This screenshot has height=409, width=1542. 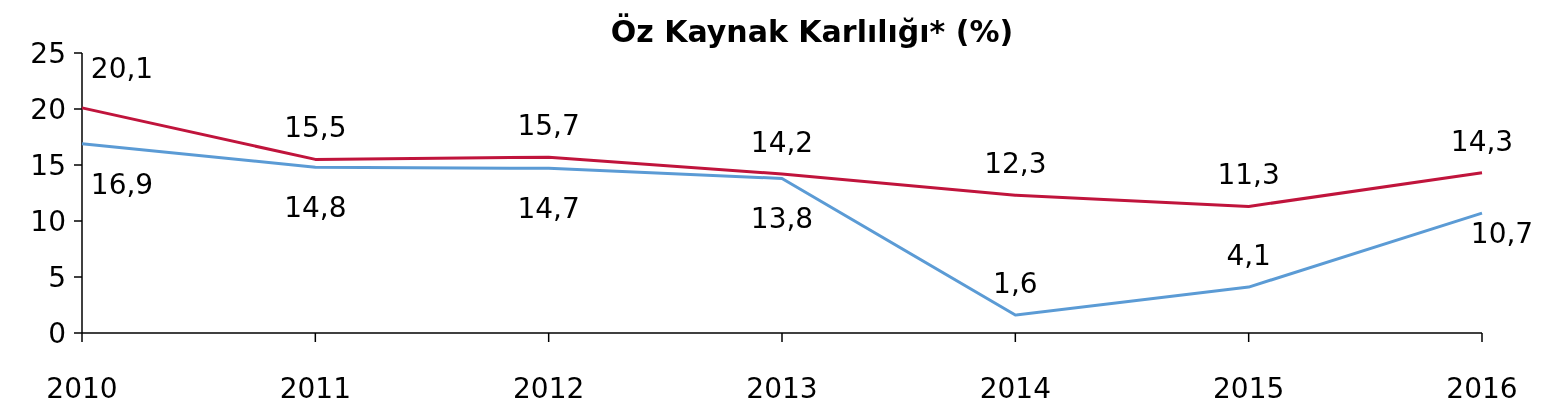 What do you see at coordinates (1015, 164) in the screenshot?
I see `data-label: 12,3` at bounding box center [1015, 164].